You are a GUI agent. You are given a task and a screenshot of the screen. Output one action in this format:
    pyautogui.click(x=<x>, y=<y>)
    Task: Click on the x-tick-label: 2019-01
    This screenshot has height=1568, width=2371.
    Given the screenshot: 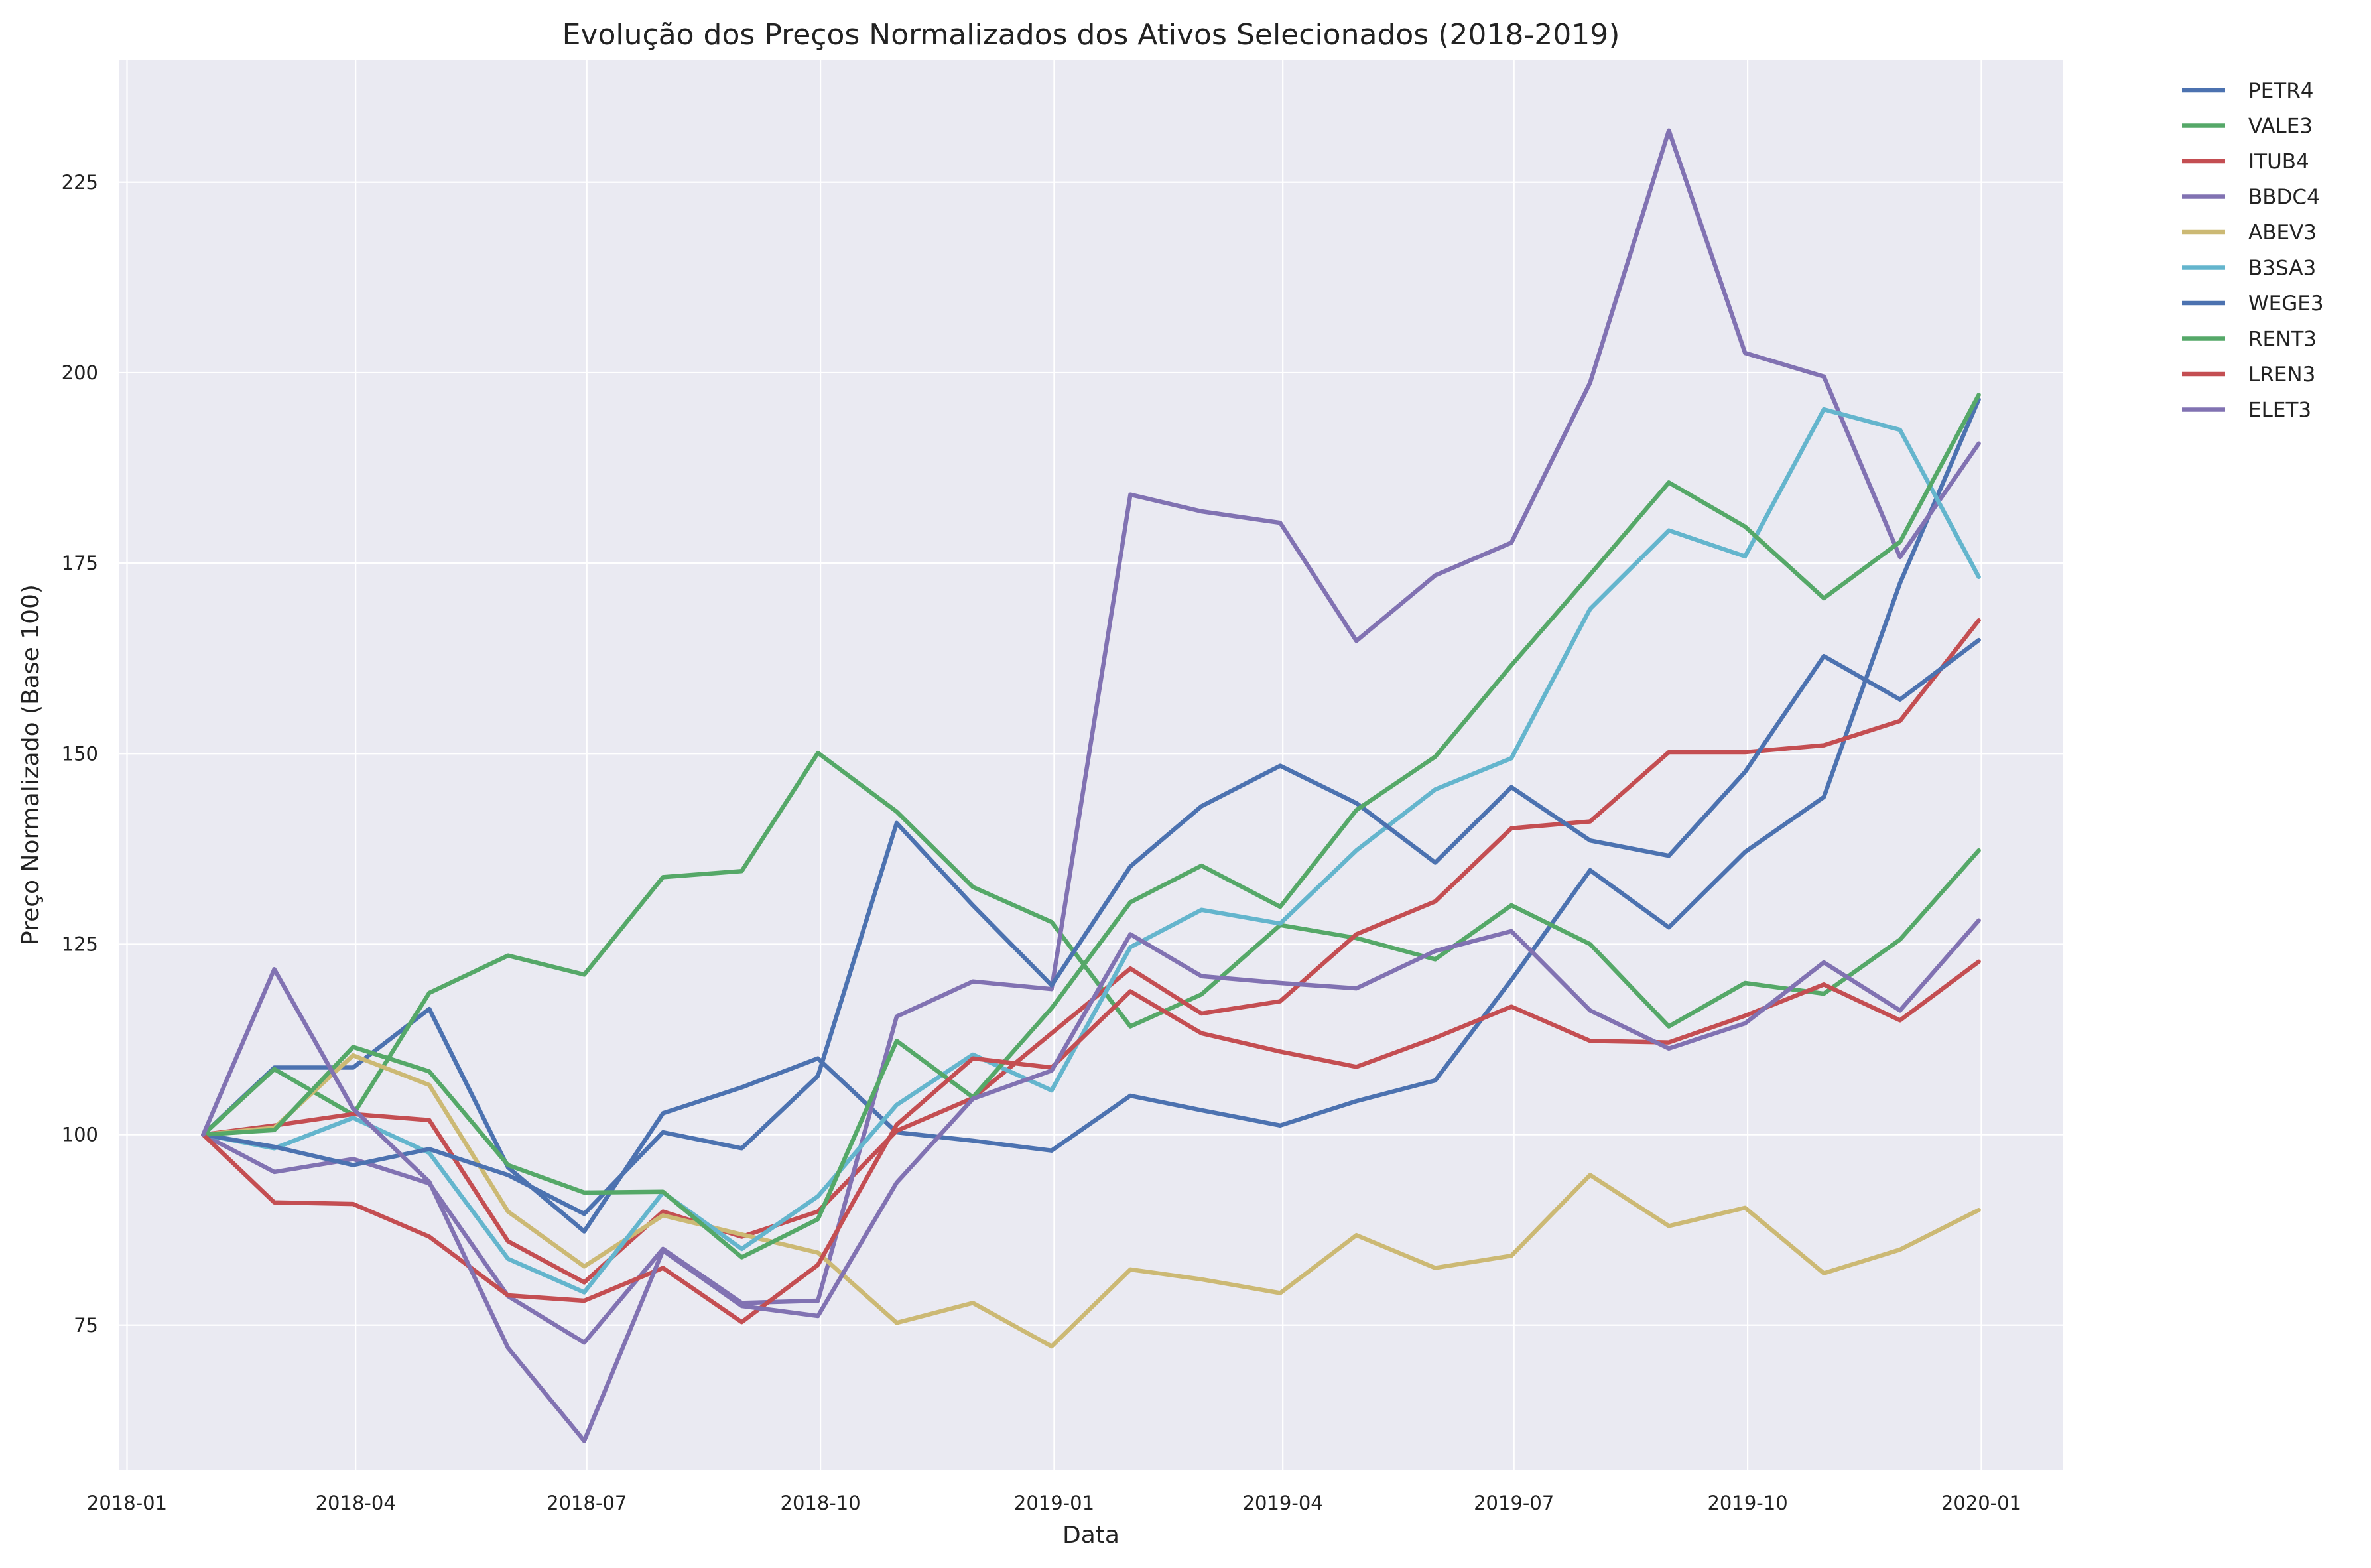 What is the action you would take?
    pyautogui.click(x=1054, y=1503)
    